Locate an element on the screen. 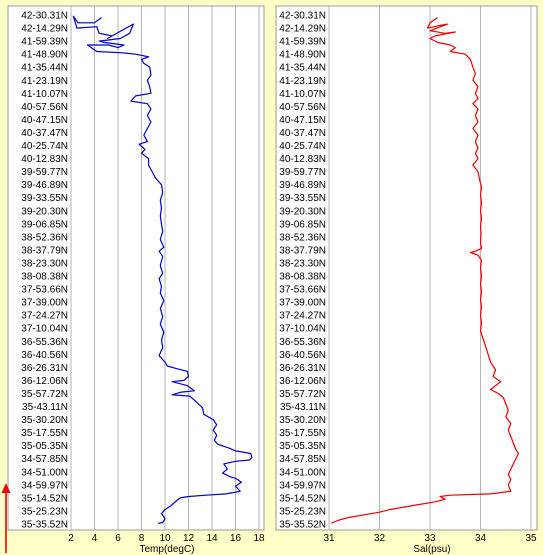 The width and height of the screenshot is (543, 555). temp-y-tick-label: 39-33.55N is located at coordinates (44, 198).